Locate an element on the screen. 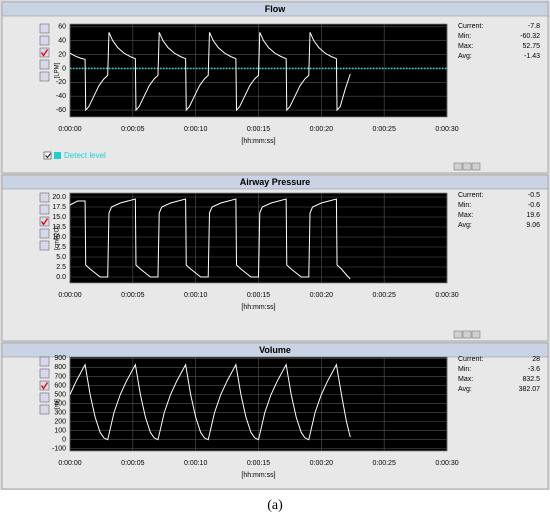 The width and height of the screenshot is (550, 524). stat-value: 52.75 is located at coordinates (531, 46).